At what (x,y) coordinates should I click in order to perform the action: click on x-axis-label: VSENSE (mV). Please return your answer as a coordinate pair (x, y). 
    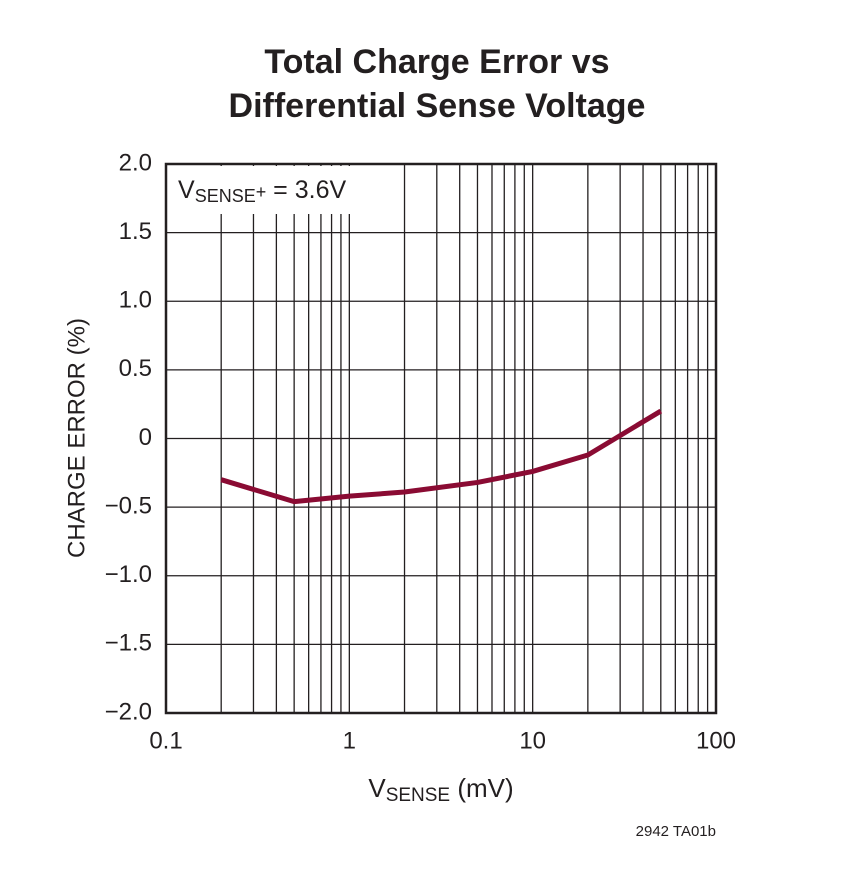
    Looking at the image, I should click on (440, 789).